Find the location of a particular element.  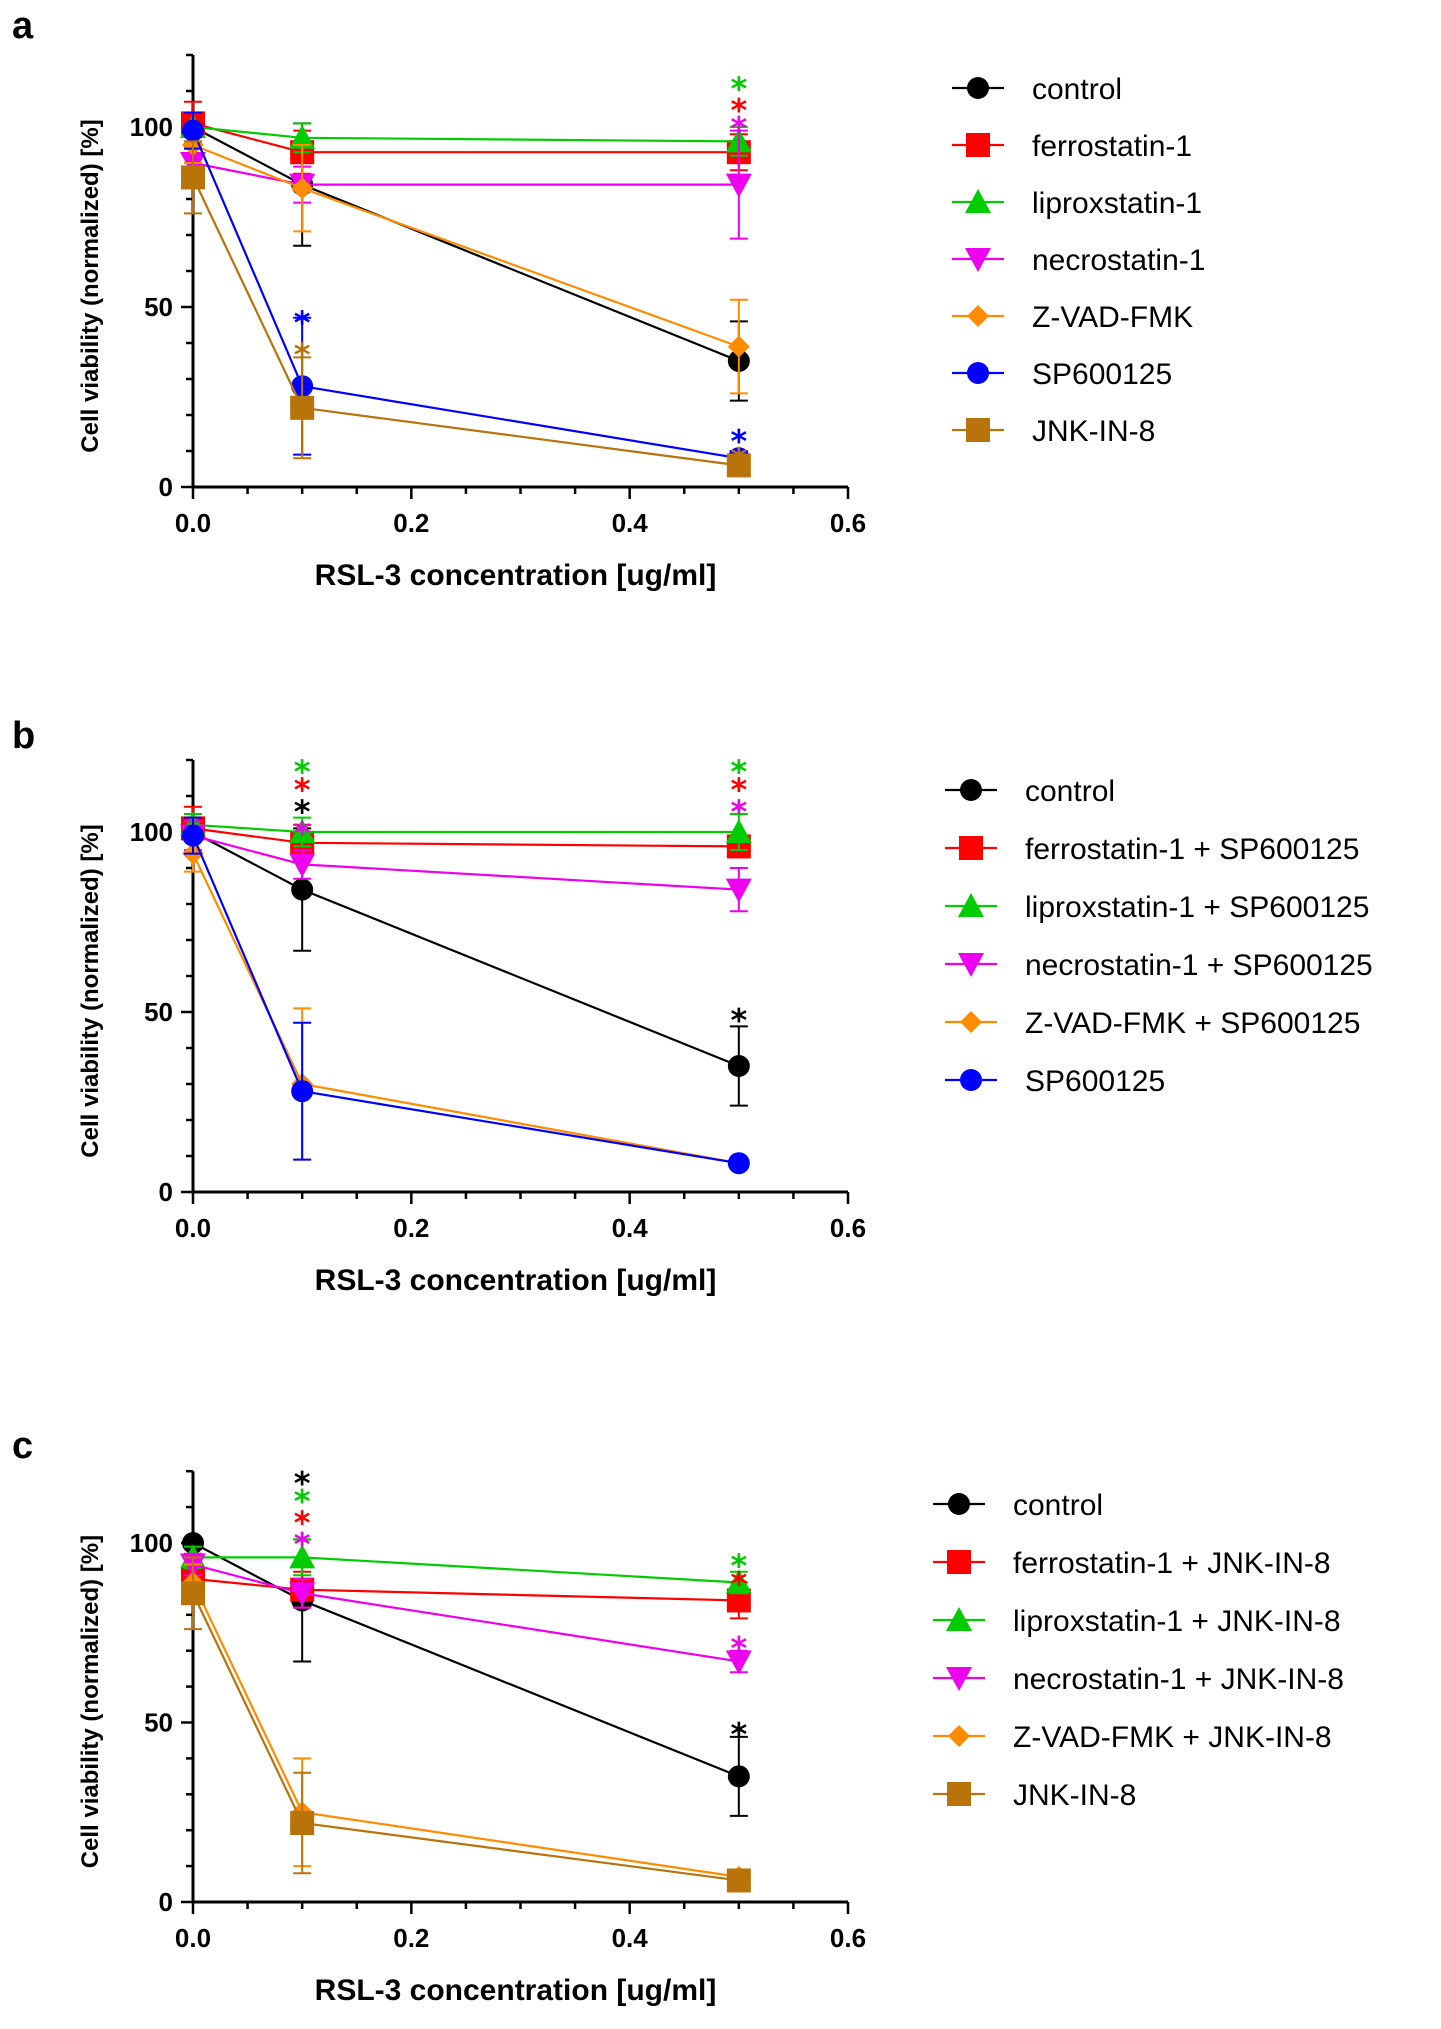

x-tick-label: 0.6 is located at coordinates (848, 523).